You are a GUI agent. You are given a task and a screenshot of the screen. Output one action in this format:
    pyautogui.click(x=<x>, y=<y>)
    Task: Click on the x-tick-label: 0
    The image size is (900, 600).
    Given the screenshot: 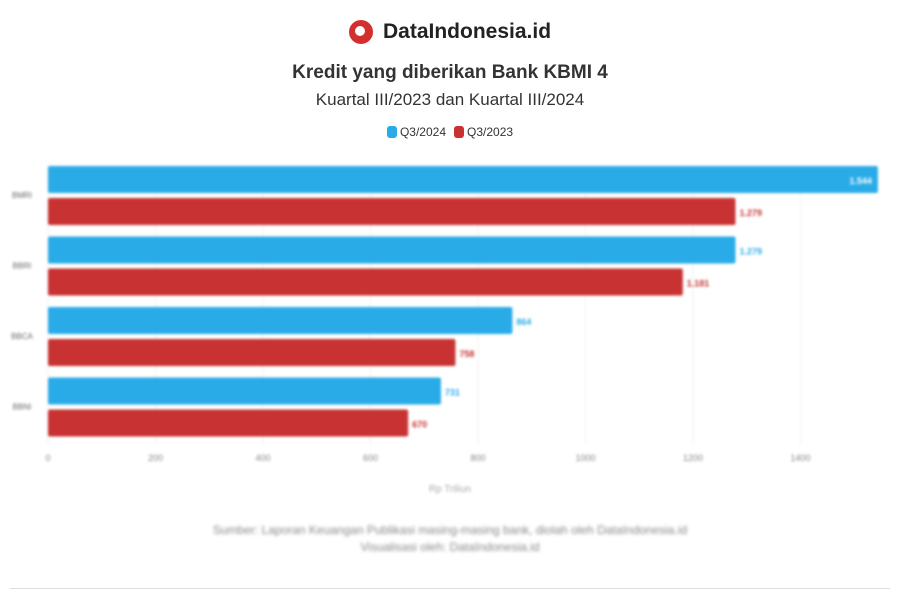 What is the action you would take?
    pyautogui.click(x=47, y=458)
    